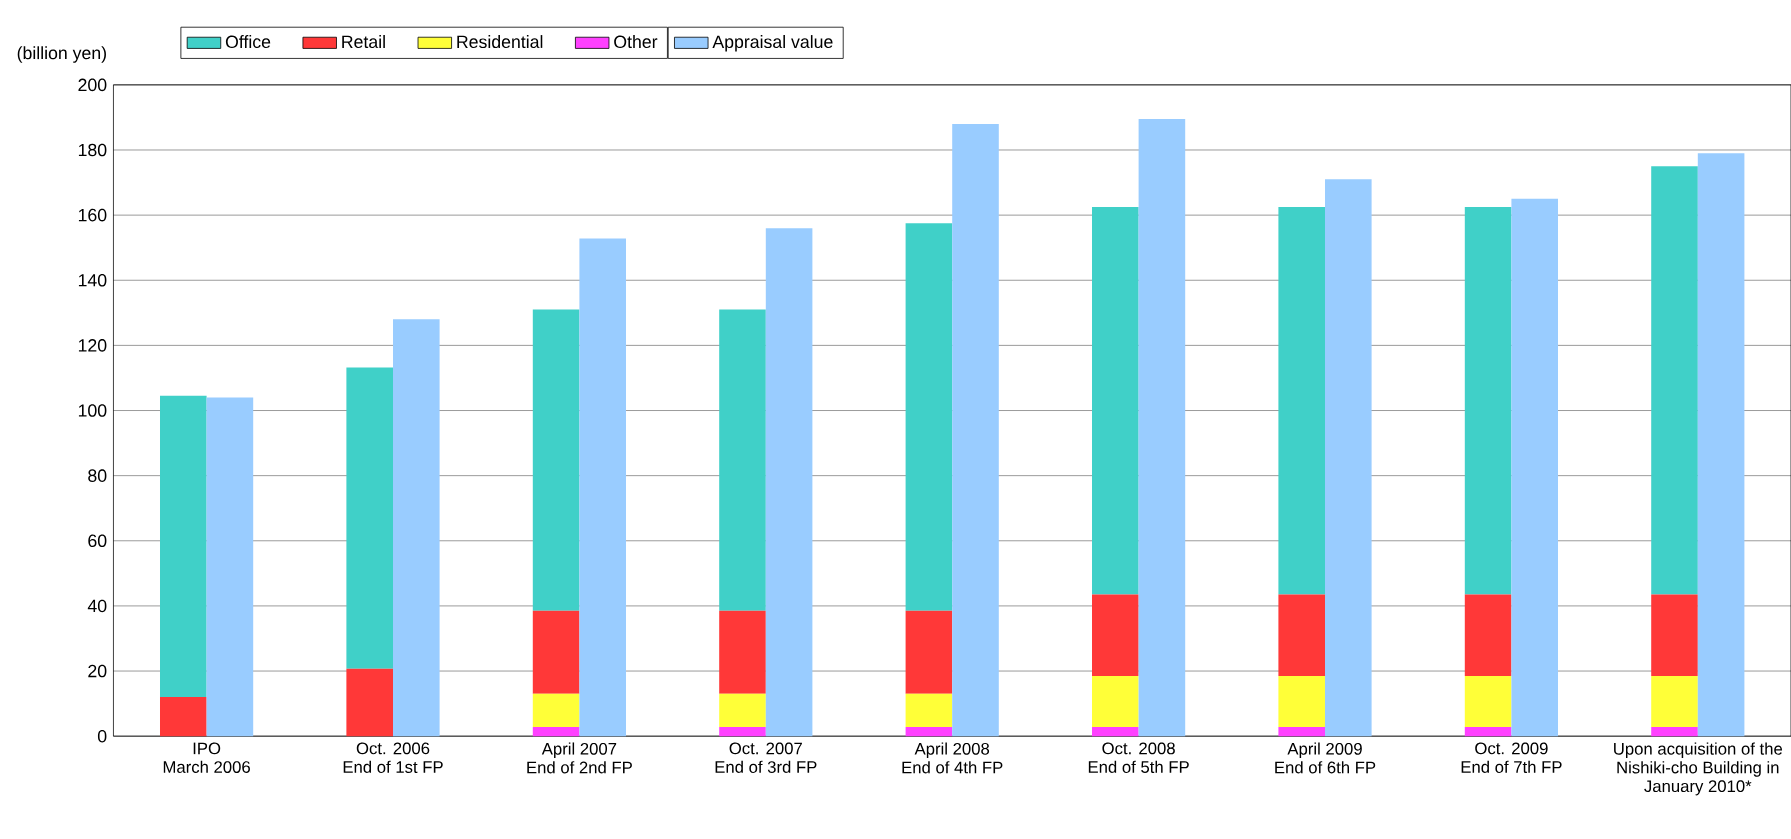 This screenshot has width=1791, height=839. I want to click on x-tick-label: April 2007 End of 2nd FP, so click(579, 758).